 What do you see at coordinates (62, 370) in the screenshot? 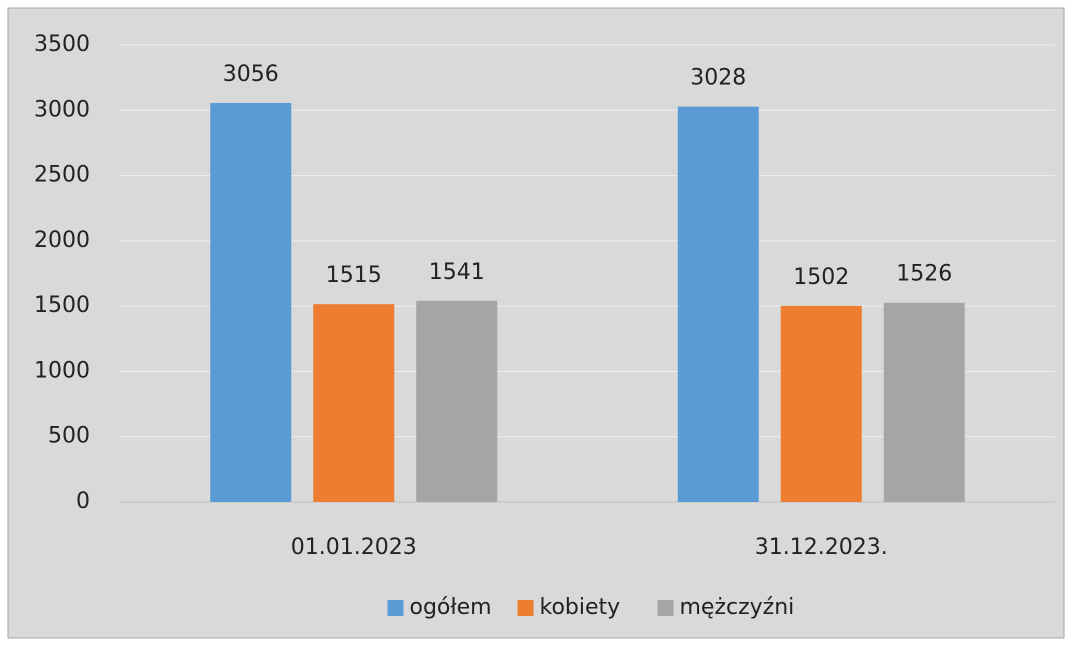
I see `y-tick-label: 1000` at bounding box center [62, 370].